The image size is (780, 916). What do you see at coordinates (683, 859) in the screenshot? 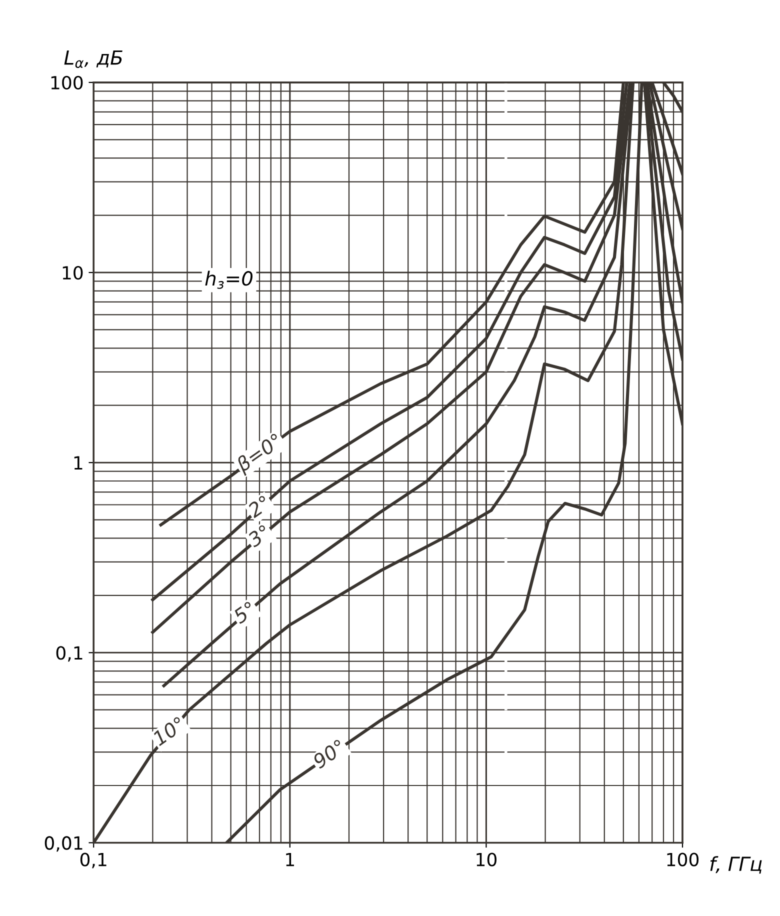
I see `x-tick-label: 100` at bounding box center [683, 859].